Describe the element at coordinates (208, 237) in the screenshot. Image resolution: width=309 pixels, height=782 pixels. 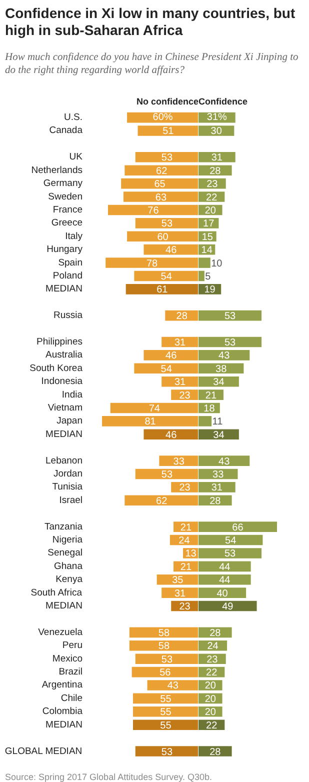
I see `data-label: 15` at that location.